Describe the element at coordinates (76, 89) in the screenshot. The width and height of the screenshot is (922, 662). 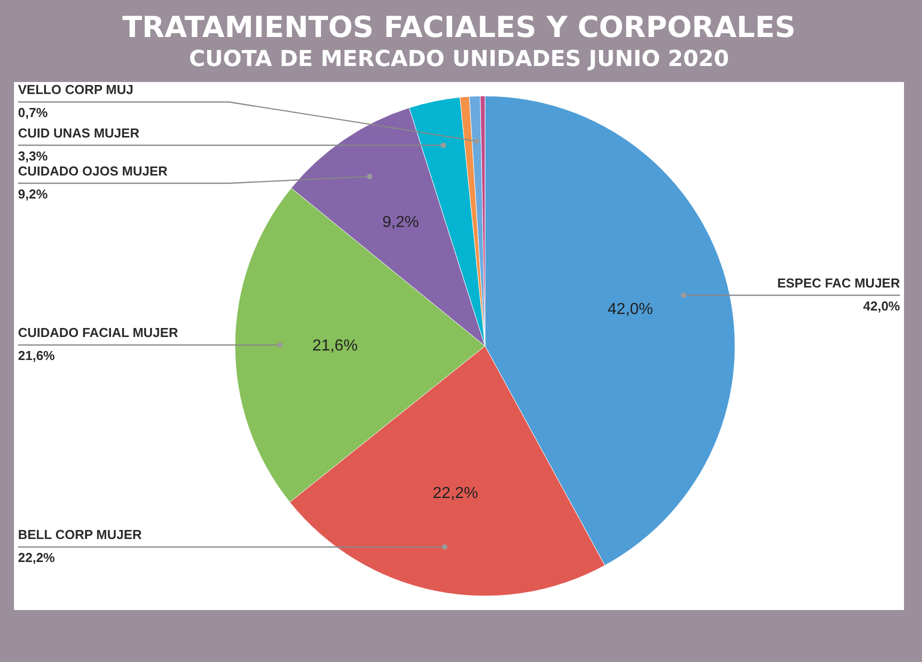
I see `slice-label: VELLO CORP MUJ` at that location.